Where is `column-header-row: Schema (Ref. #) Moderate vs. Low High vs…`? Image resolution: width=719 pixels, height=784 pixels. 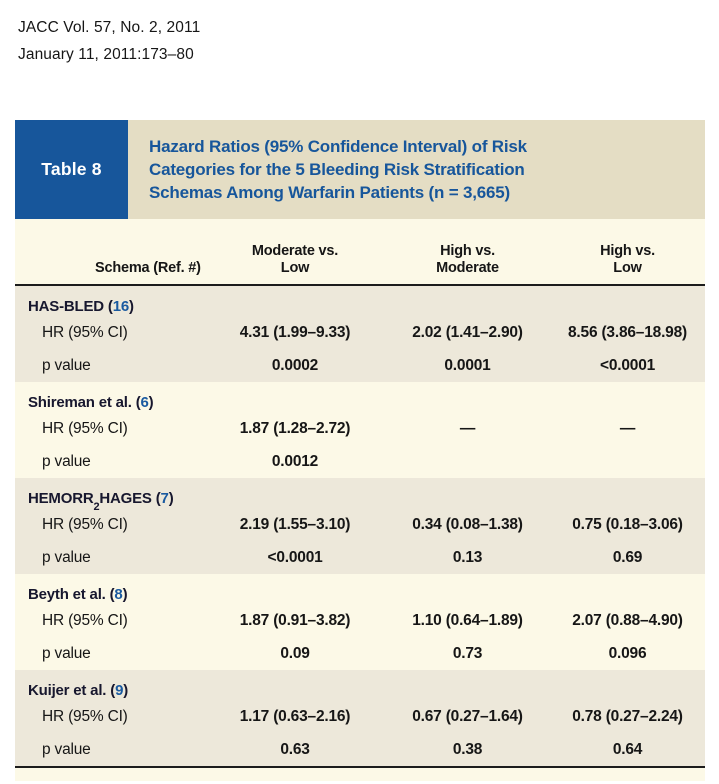
column-header-row: Schema (Ref. #) Moderate vs. Low High vs… is located at coordinates (360, 252).